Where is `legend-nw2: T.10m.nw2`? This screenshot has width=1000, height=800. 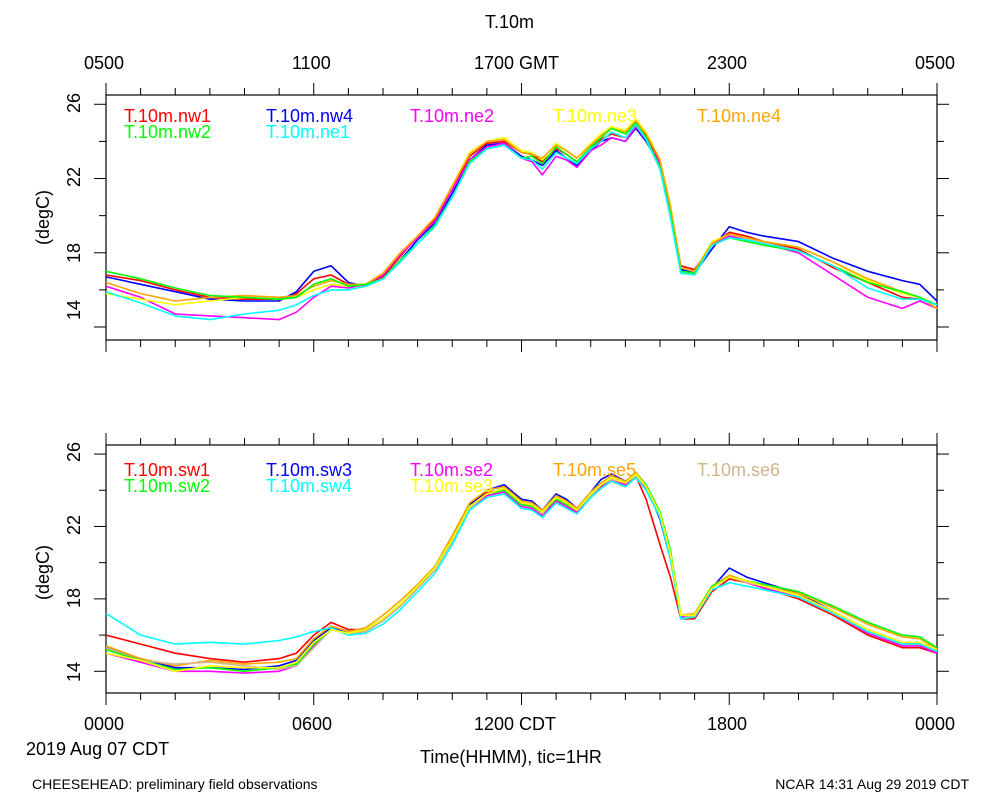
legend-nw2: T.10m.nw2 is located at coordinates (168, 132).